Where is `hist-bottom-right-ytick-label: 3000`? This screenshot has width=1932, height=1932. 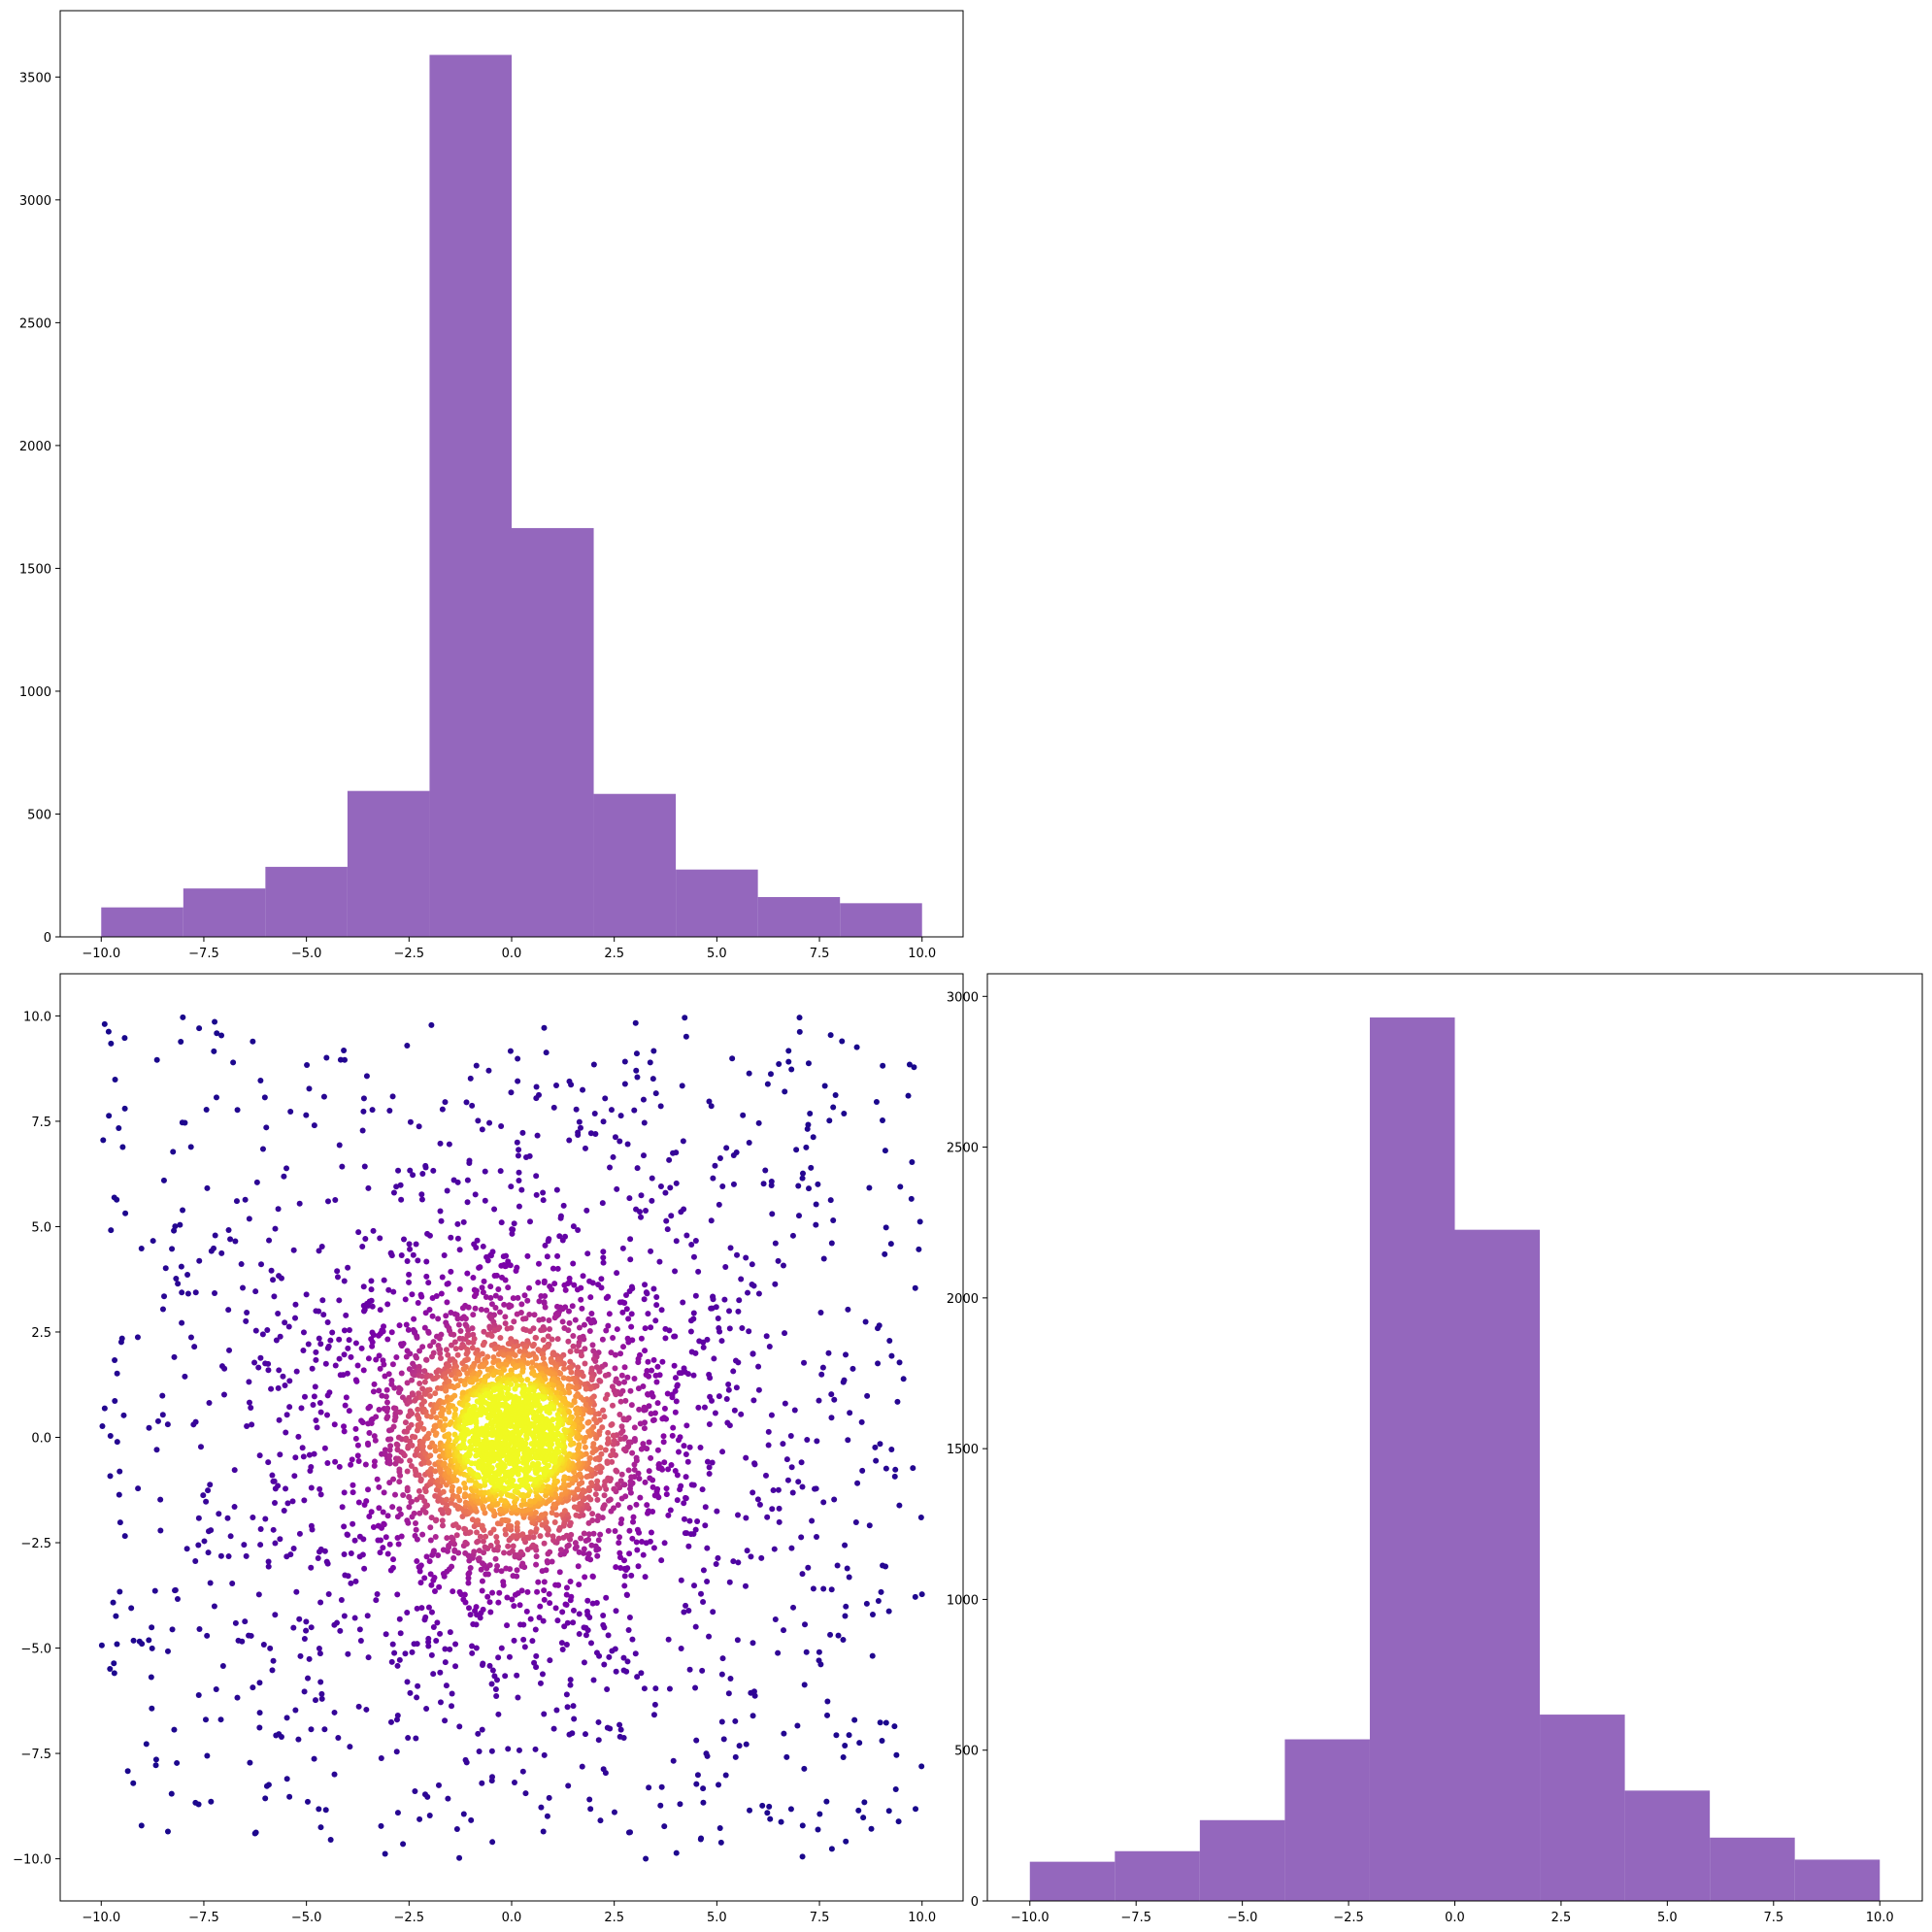 hist-bottom-right-ytick-label: 3000 is located at coordinates (963, 997).